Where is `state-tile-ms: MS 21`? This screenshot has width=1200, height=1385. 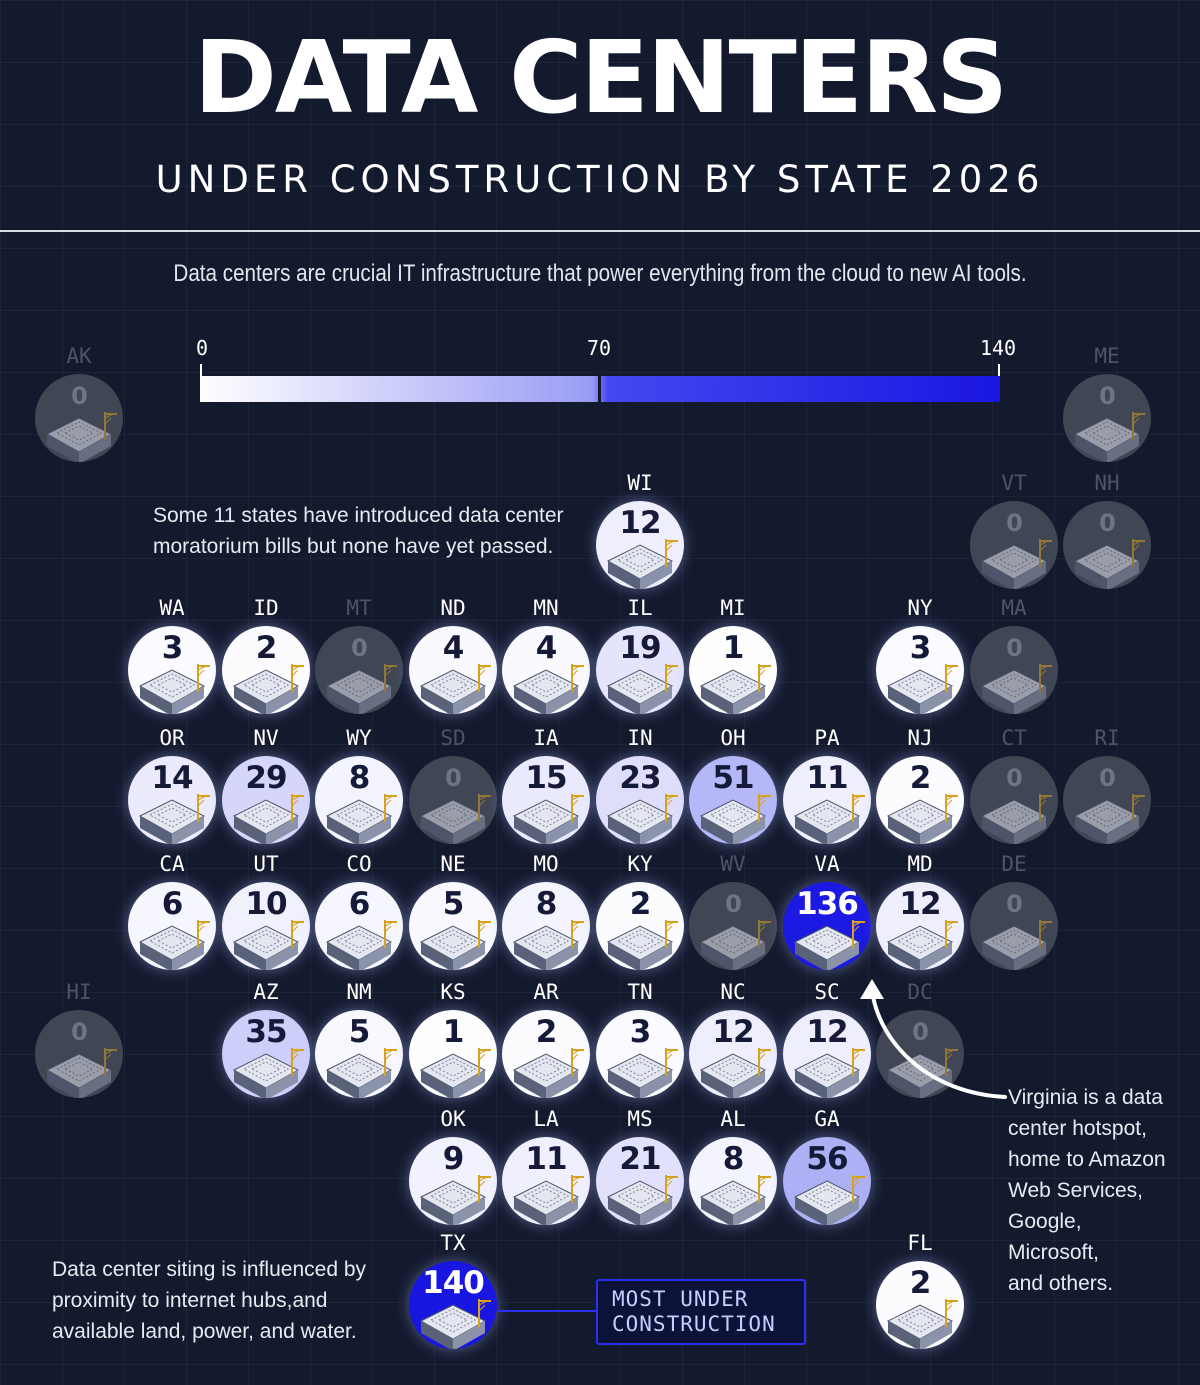 state-tile-ms: MS 21 is located at coordinates (640, 1168).